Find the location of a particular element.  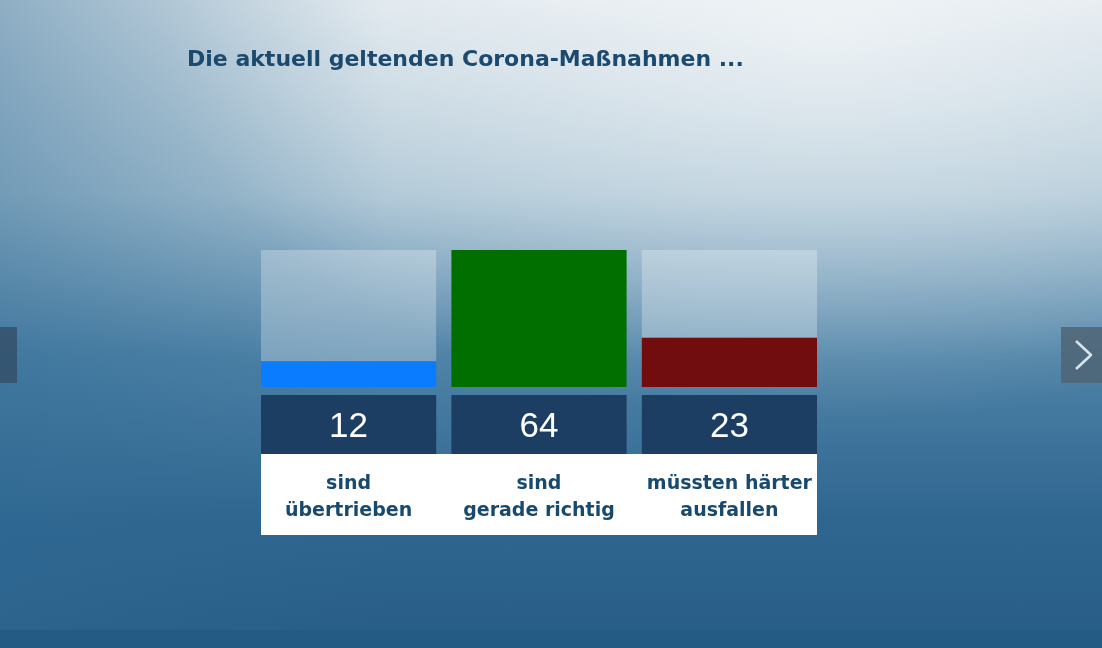

x-tick-label: sind gerade richtig is located at coordinates (539, 495).